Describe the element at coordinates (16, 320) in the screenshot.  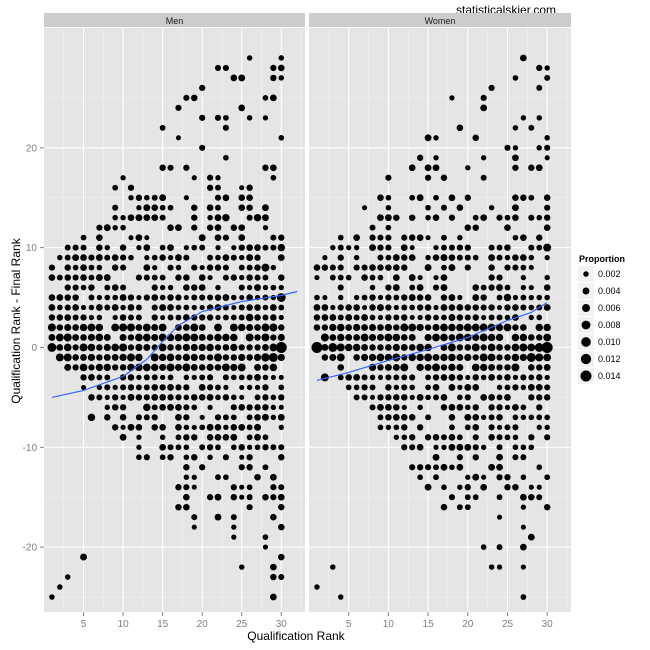
I see `y-axis-title: Qualification Rank - Final Rank` at that location.